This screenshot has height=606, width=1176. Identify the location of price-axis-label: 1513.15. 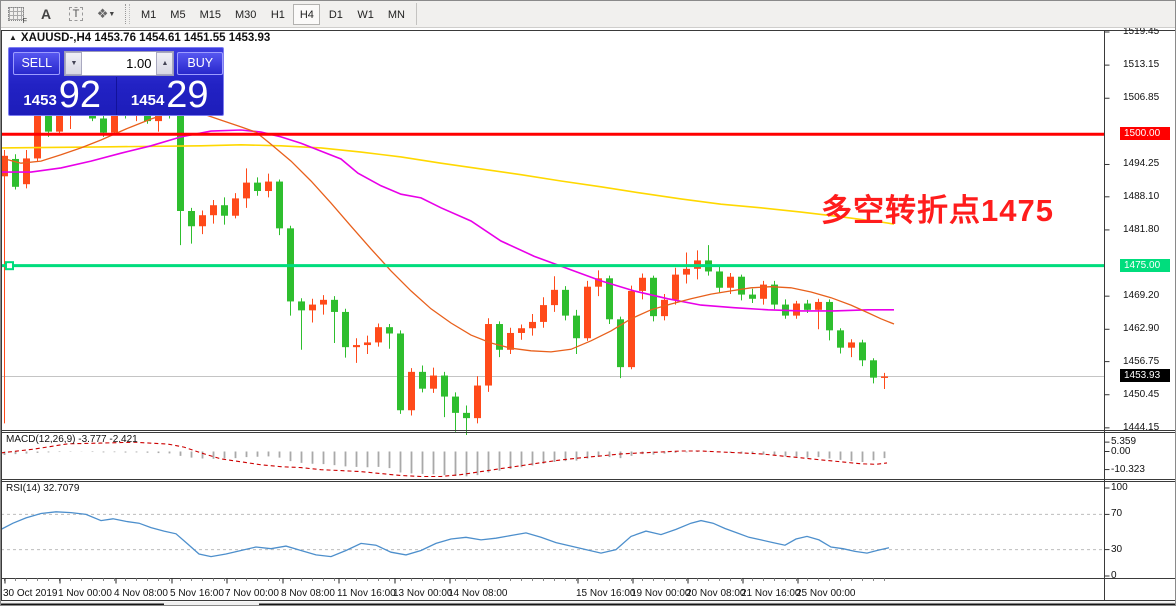
(1141, 65).